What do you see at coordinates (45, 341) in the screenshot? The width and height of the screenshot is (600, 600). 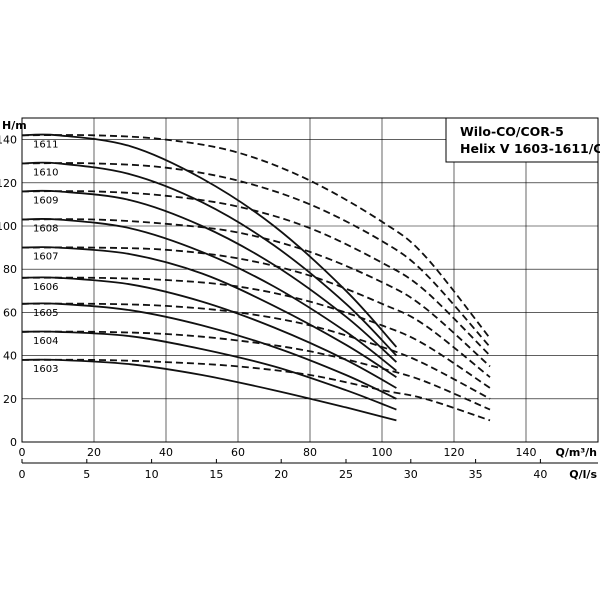 I see `curve-label-1604: 1604` at bounding box center [45, 341].